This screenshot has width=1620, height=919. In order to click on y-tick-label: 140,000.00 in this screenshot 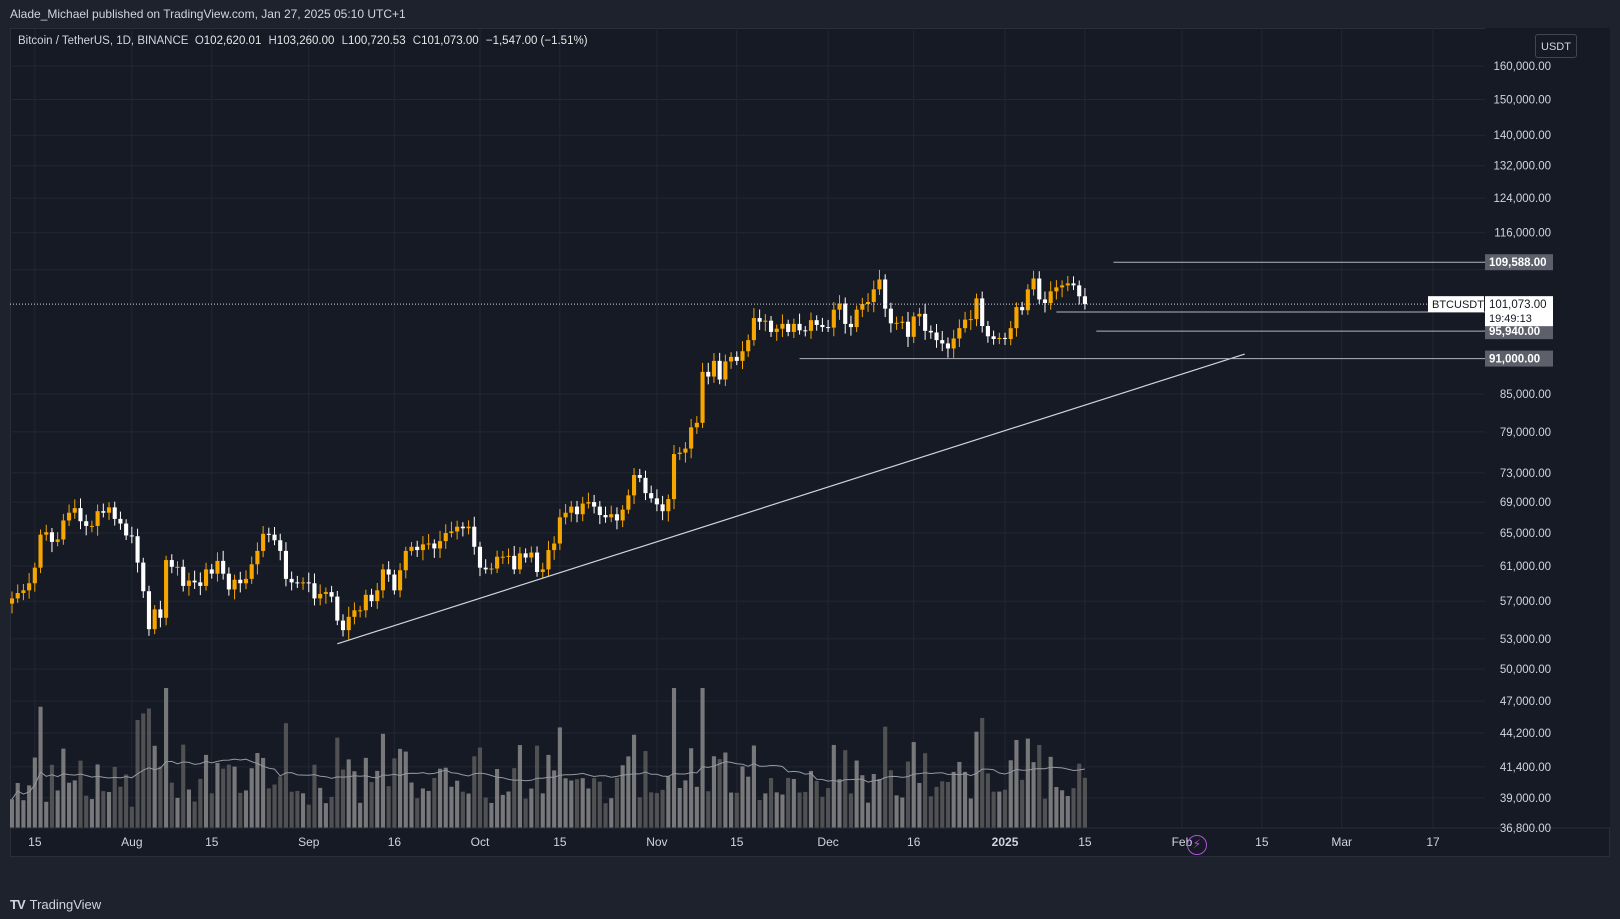, I will do `click(1522, 136)`.